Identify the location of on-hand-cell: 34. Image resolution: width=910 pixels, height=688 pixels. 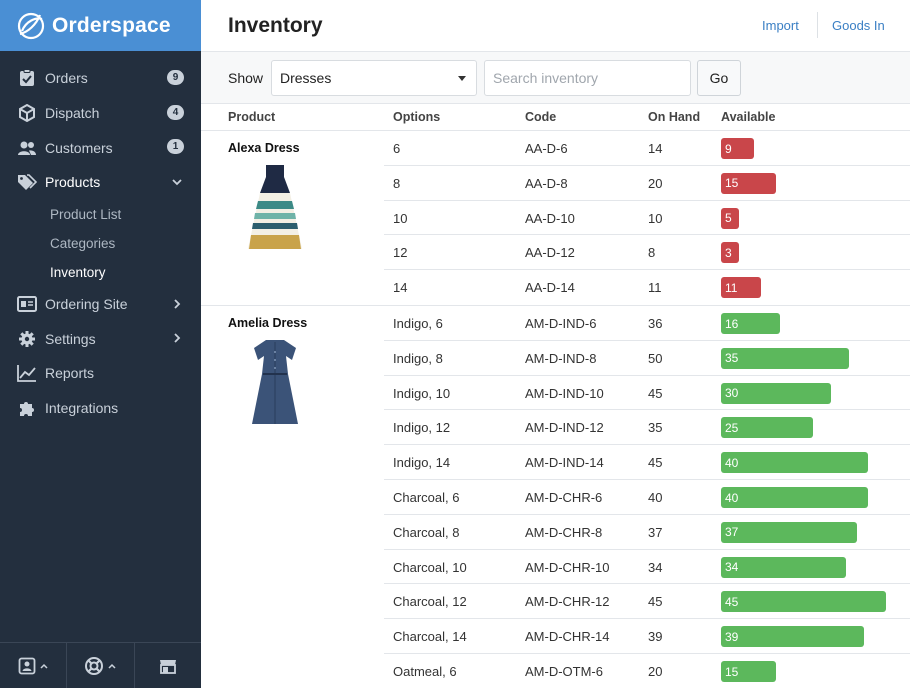
(655, 567).